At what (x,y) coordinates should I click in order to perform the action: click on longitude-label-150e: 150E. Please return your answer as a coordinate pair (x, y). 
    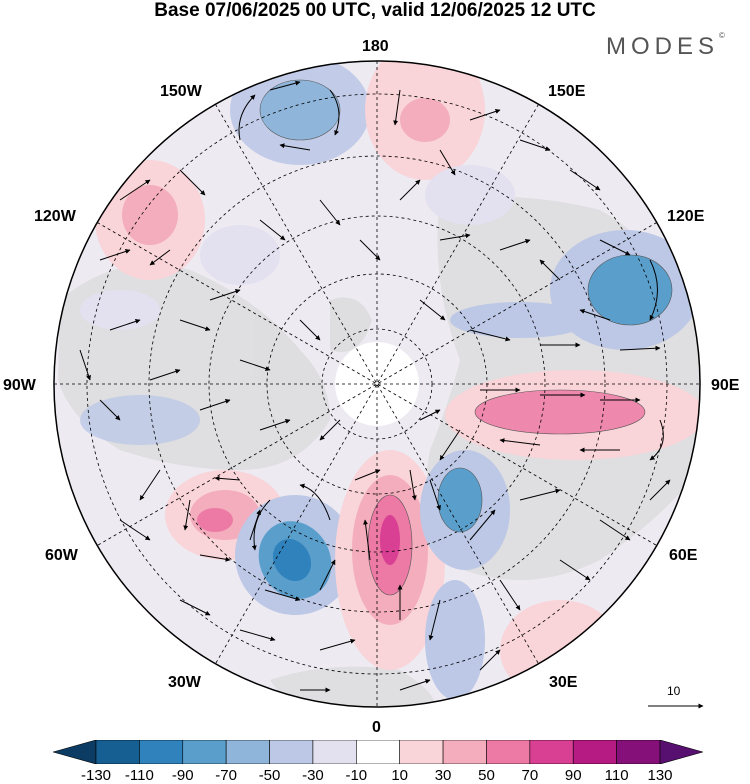
    Looking at the image, I should click on (567, 91).